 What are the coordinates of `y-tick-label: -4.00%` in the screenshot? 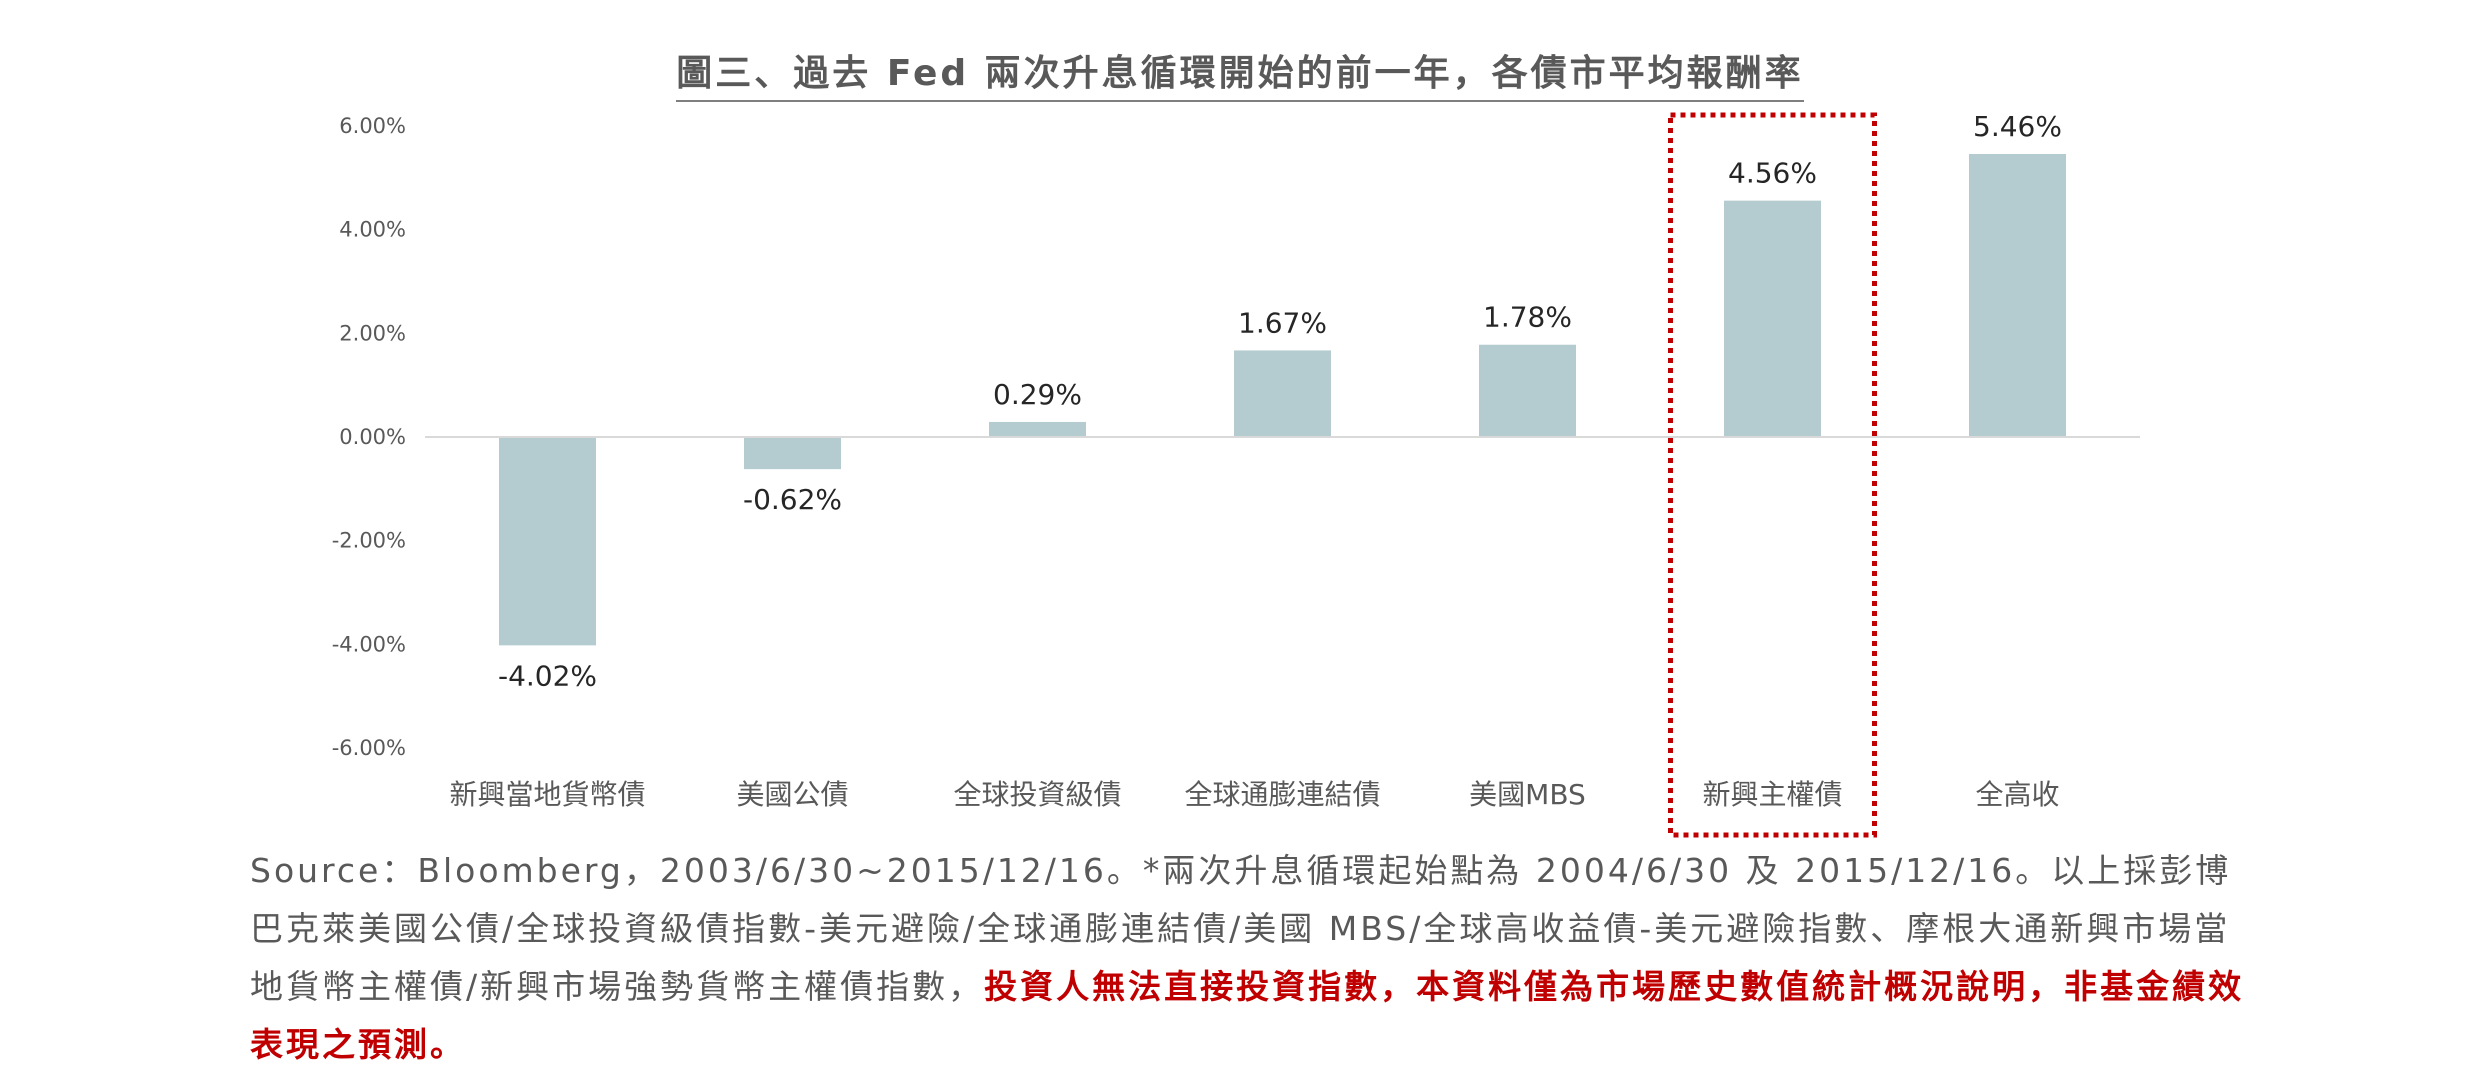 It's located at (369, 644).